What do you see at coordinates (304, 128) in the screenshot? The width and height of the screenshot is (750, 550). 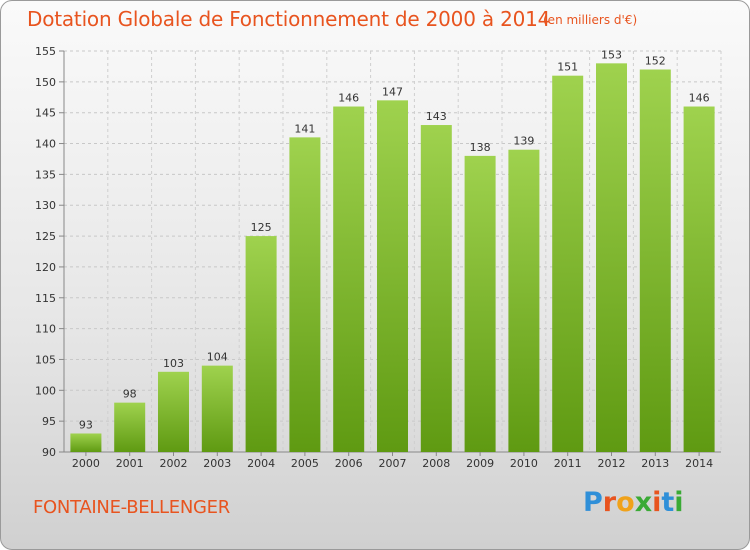 I see `data-label: 141` at bounding box center [304, 128].